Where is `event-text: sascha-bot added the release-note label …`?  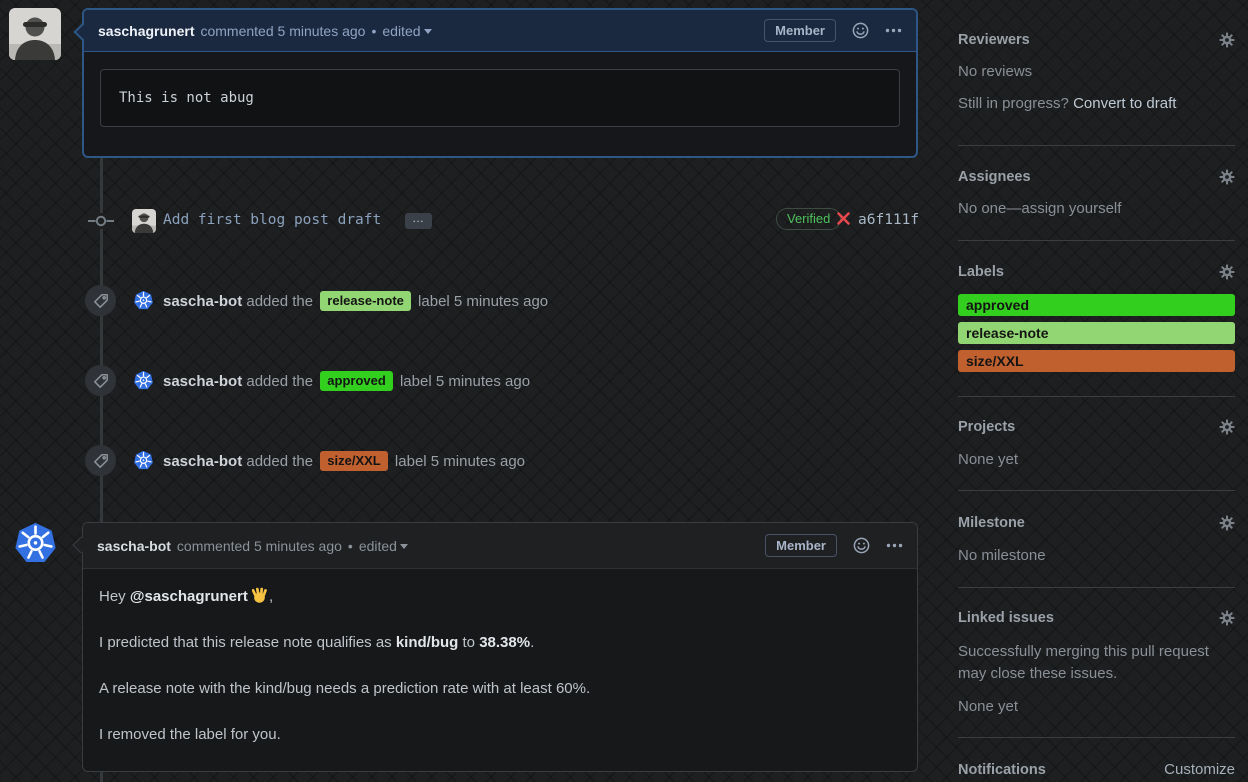 event-text: sascha-bot added the release-note label … is located at coordinates (356, 301).